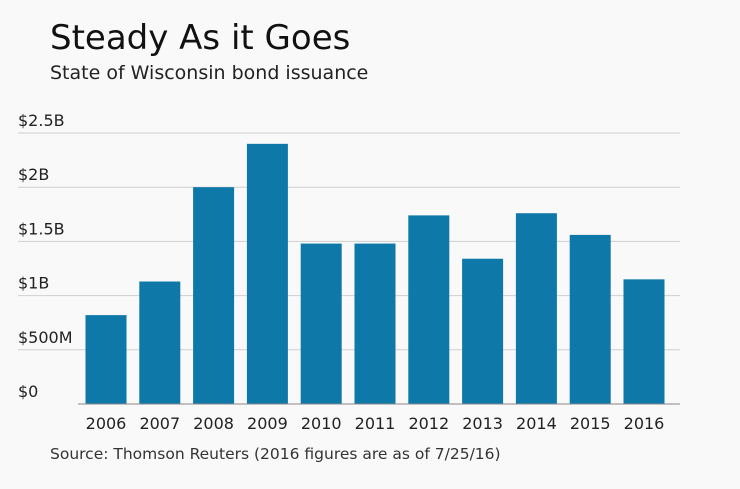 The height and width of the screenshot is (489, 740). What do you see at coordinates (267, 423) in the screenshot?
I see `x-tick-label: 2009` at bounding box center [267, 423].